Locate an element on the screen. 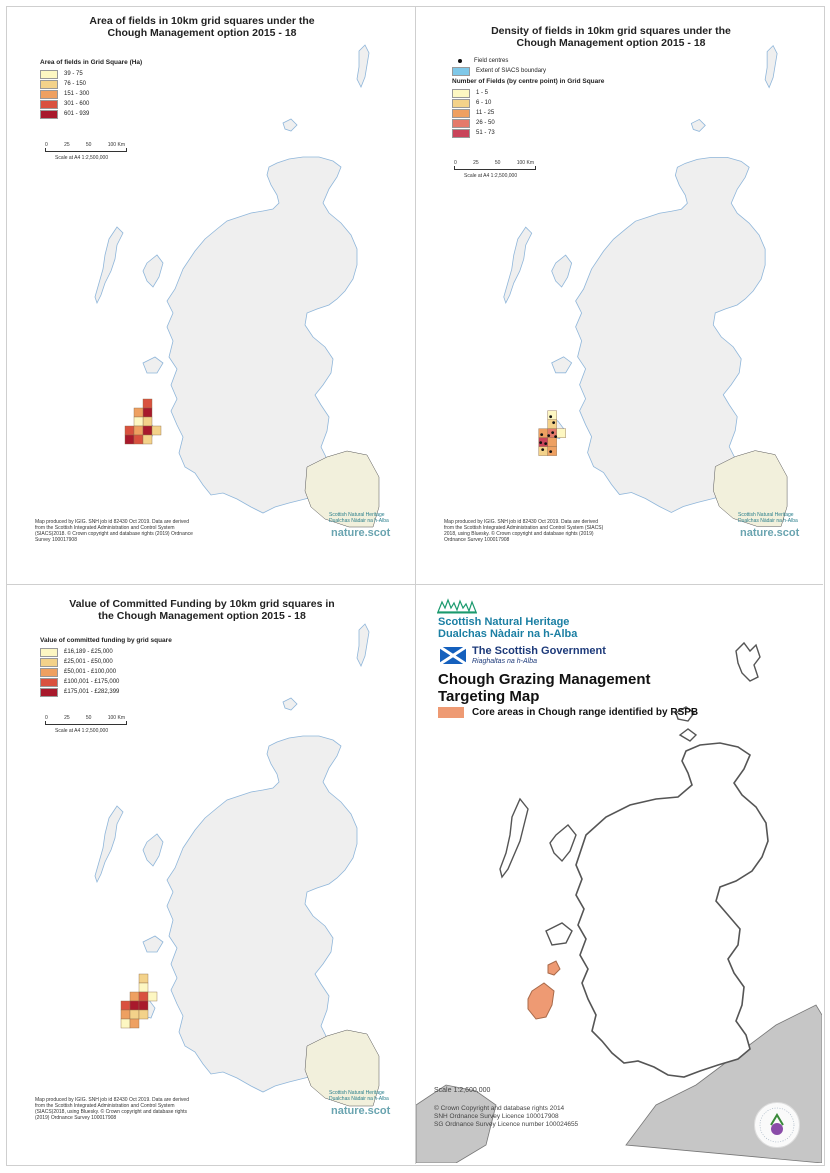  scotland-landmass is located at coordinates (640, 278).